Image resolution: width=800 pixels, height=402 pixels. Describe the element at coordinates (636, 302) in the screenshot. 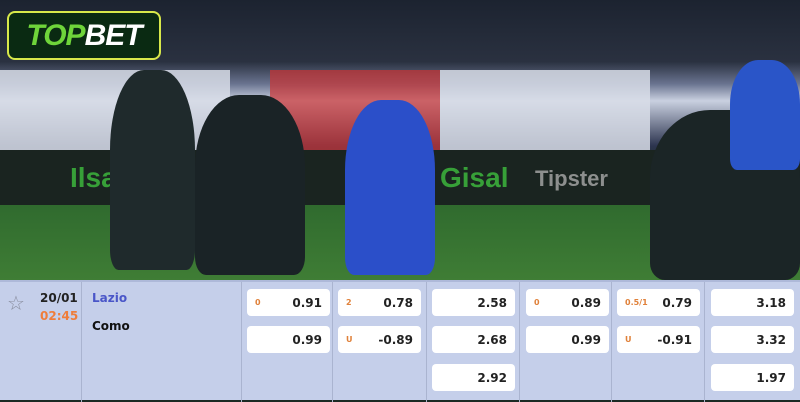

I see `odds-line: 0.5/1` at that location.